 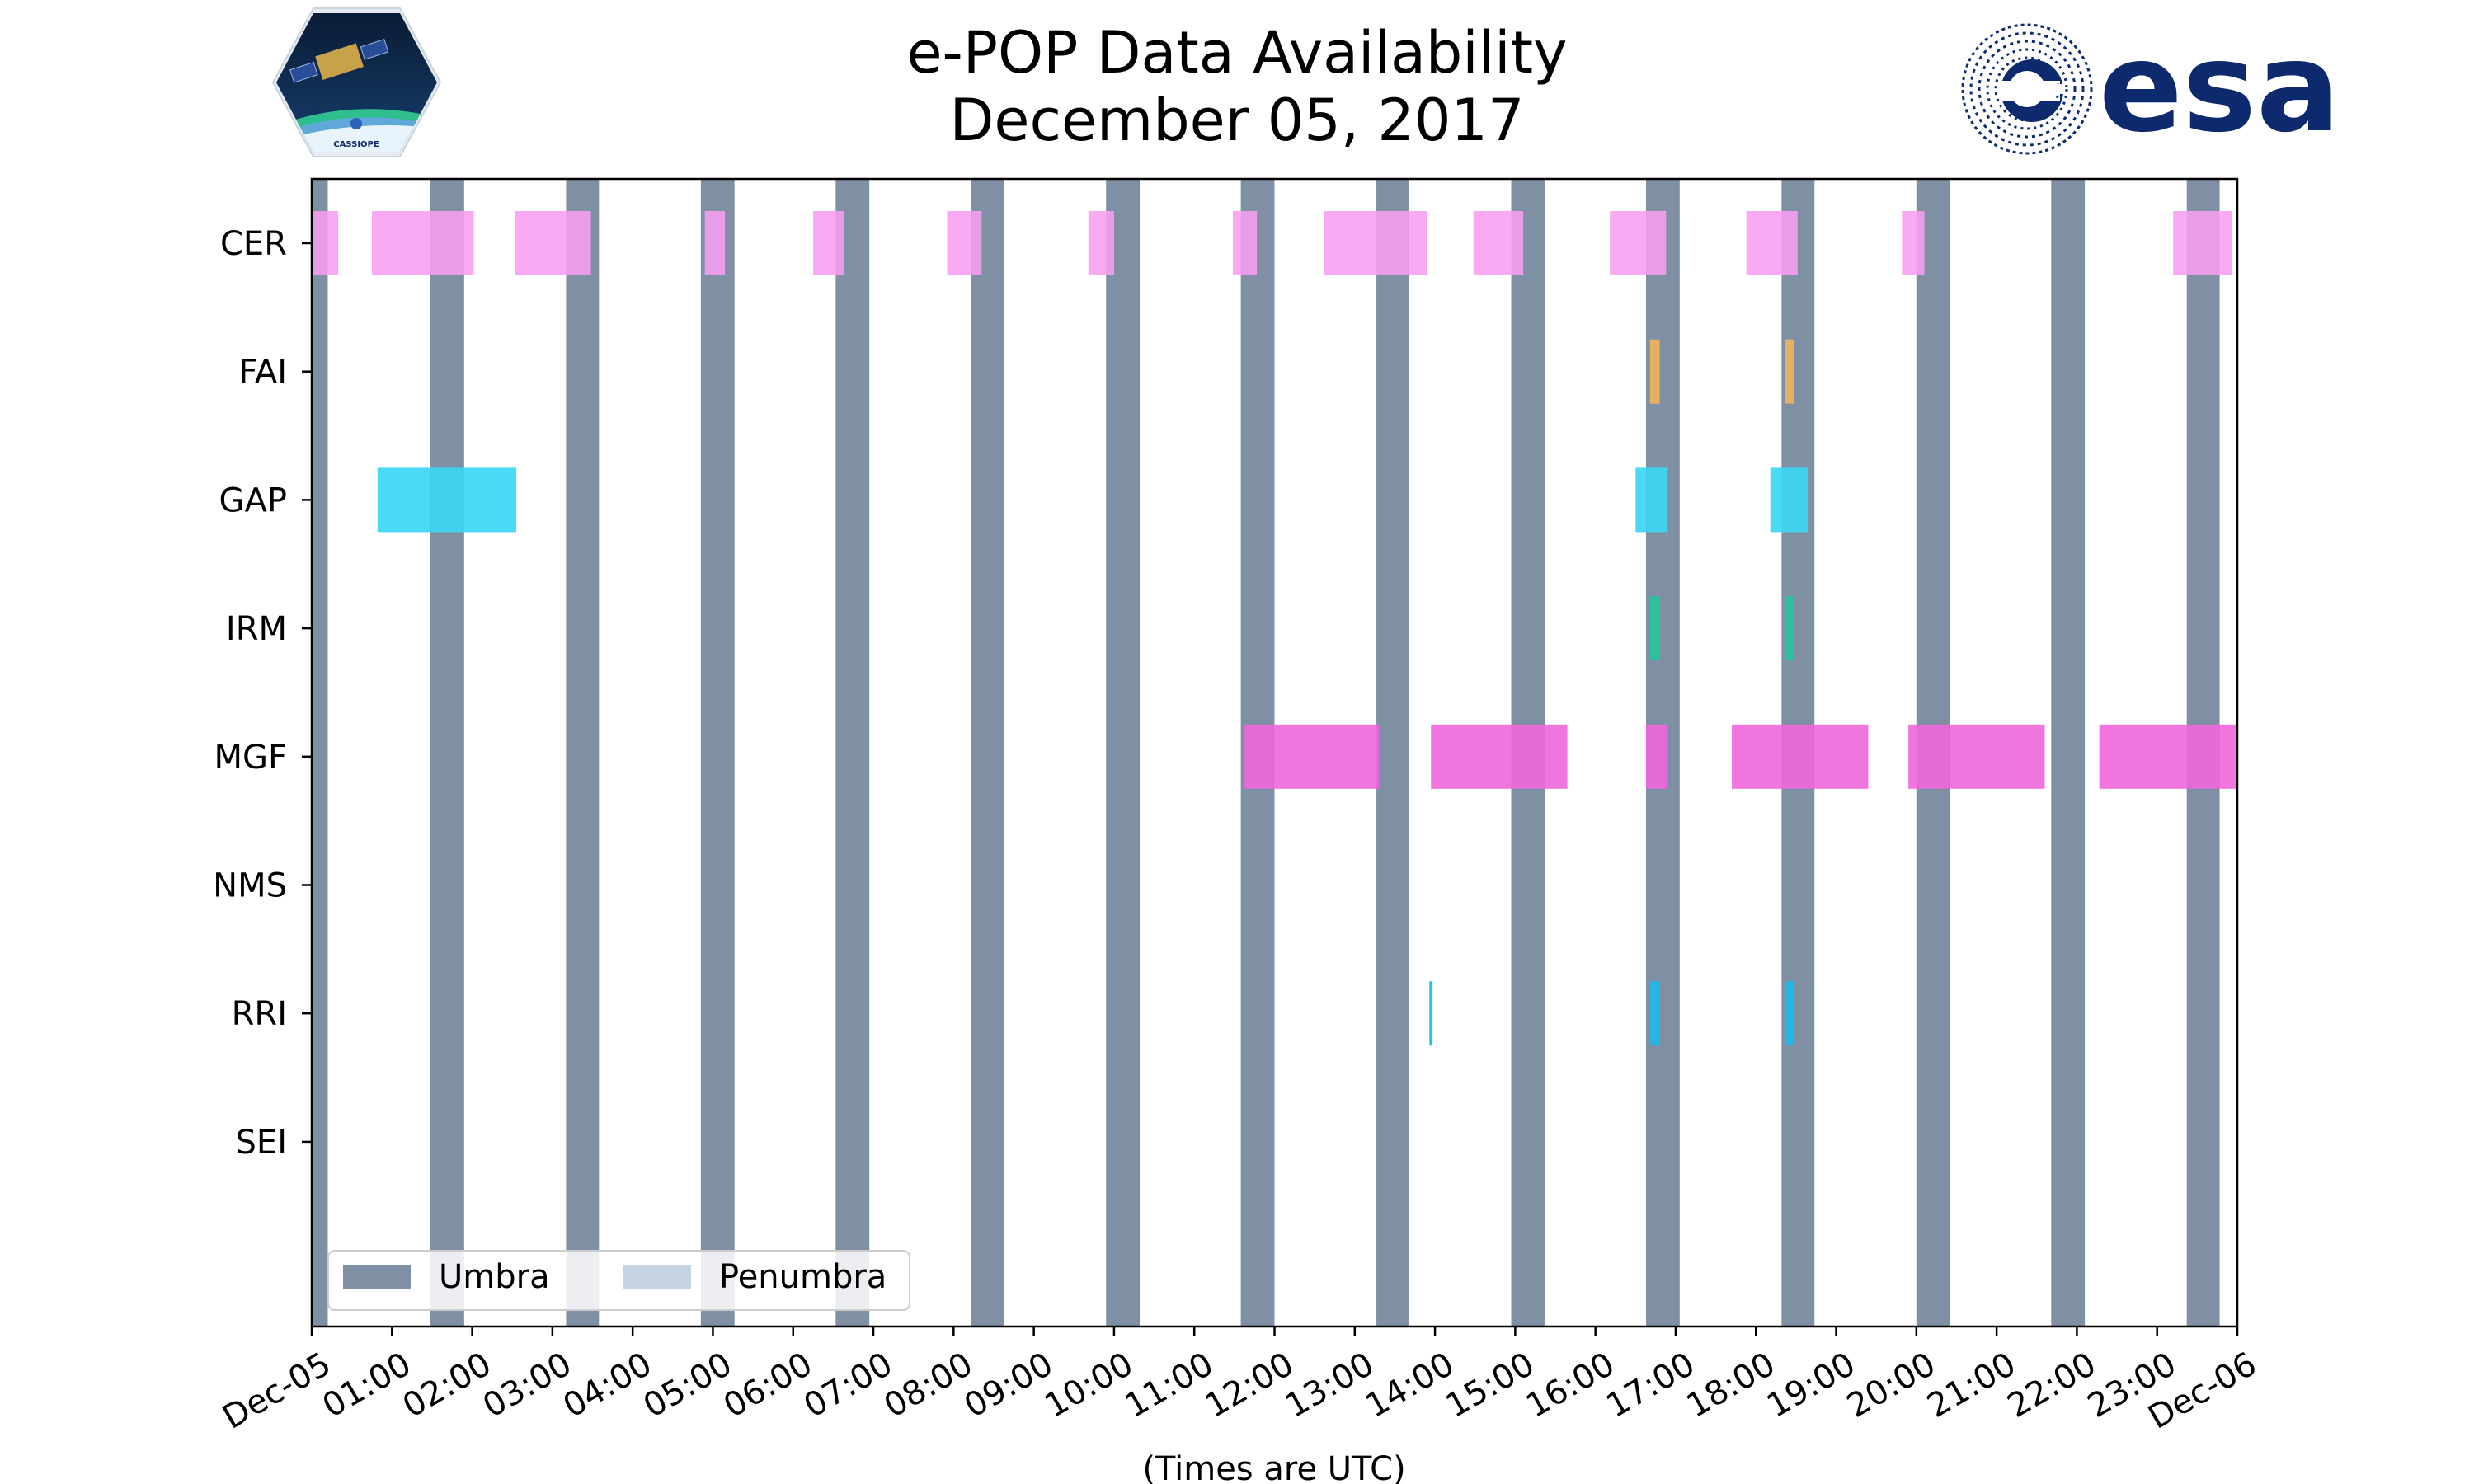 I want to click on x-tick-label: 03:00, so click(x=527, y=1385).